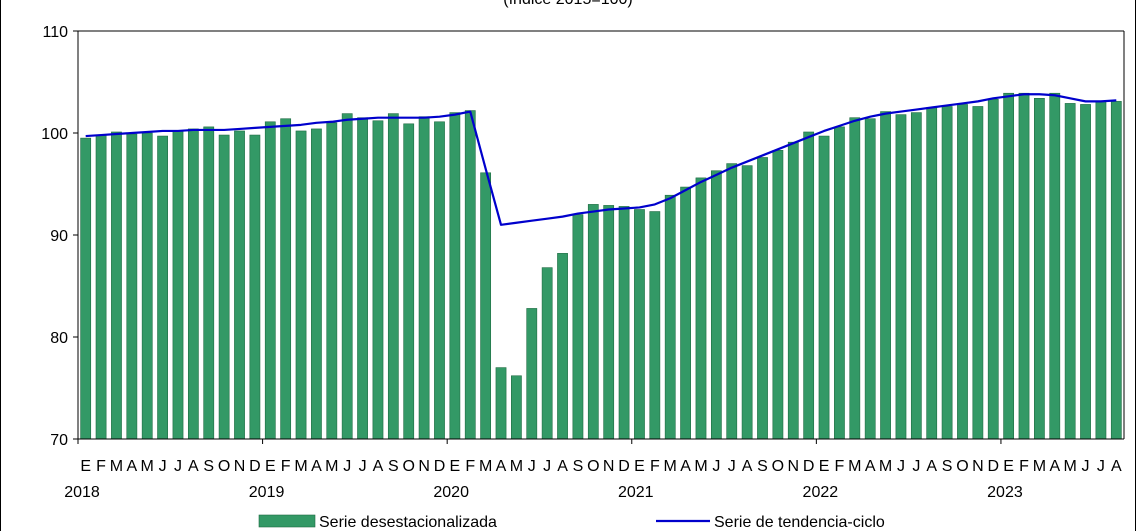  What do you see at coordinates (1005, 492) in the screenshot?
I see `x-year-label: 2023` at bounding box center [1005, 492].